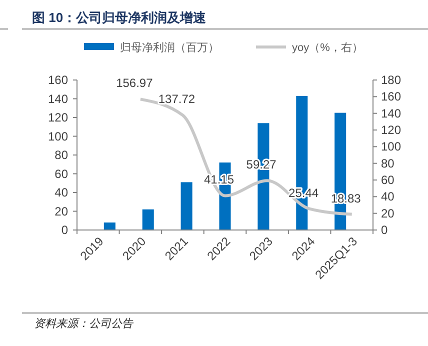  What do you see at coordinates (391, 130) in the screenshot?
I see `y2-tick-label: 120` at bounding box center [391, 130].